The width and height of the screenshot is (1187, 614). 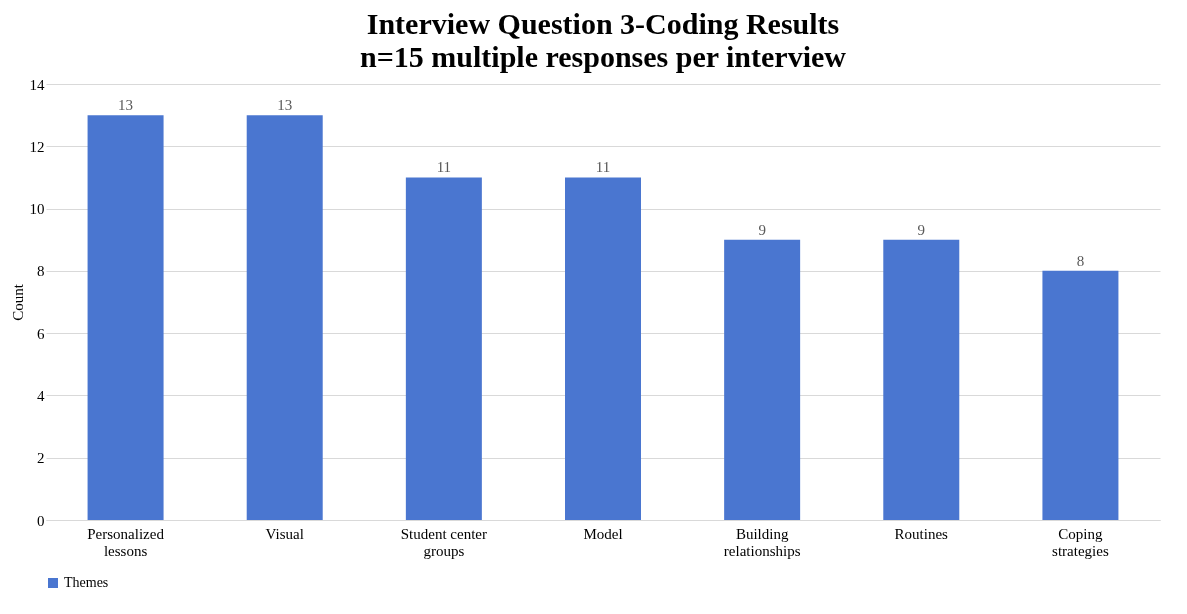 What do you see at coordinates (603, 23) in the screenshot?
I see `chart-title: Interview Question 3-Coding Results` at bounding box center [603, 23].